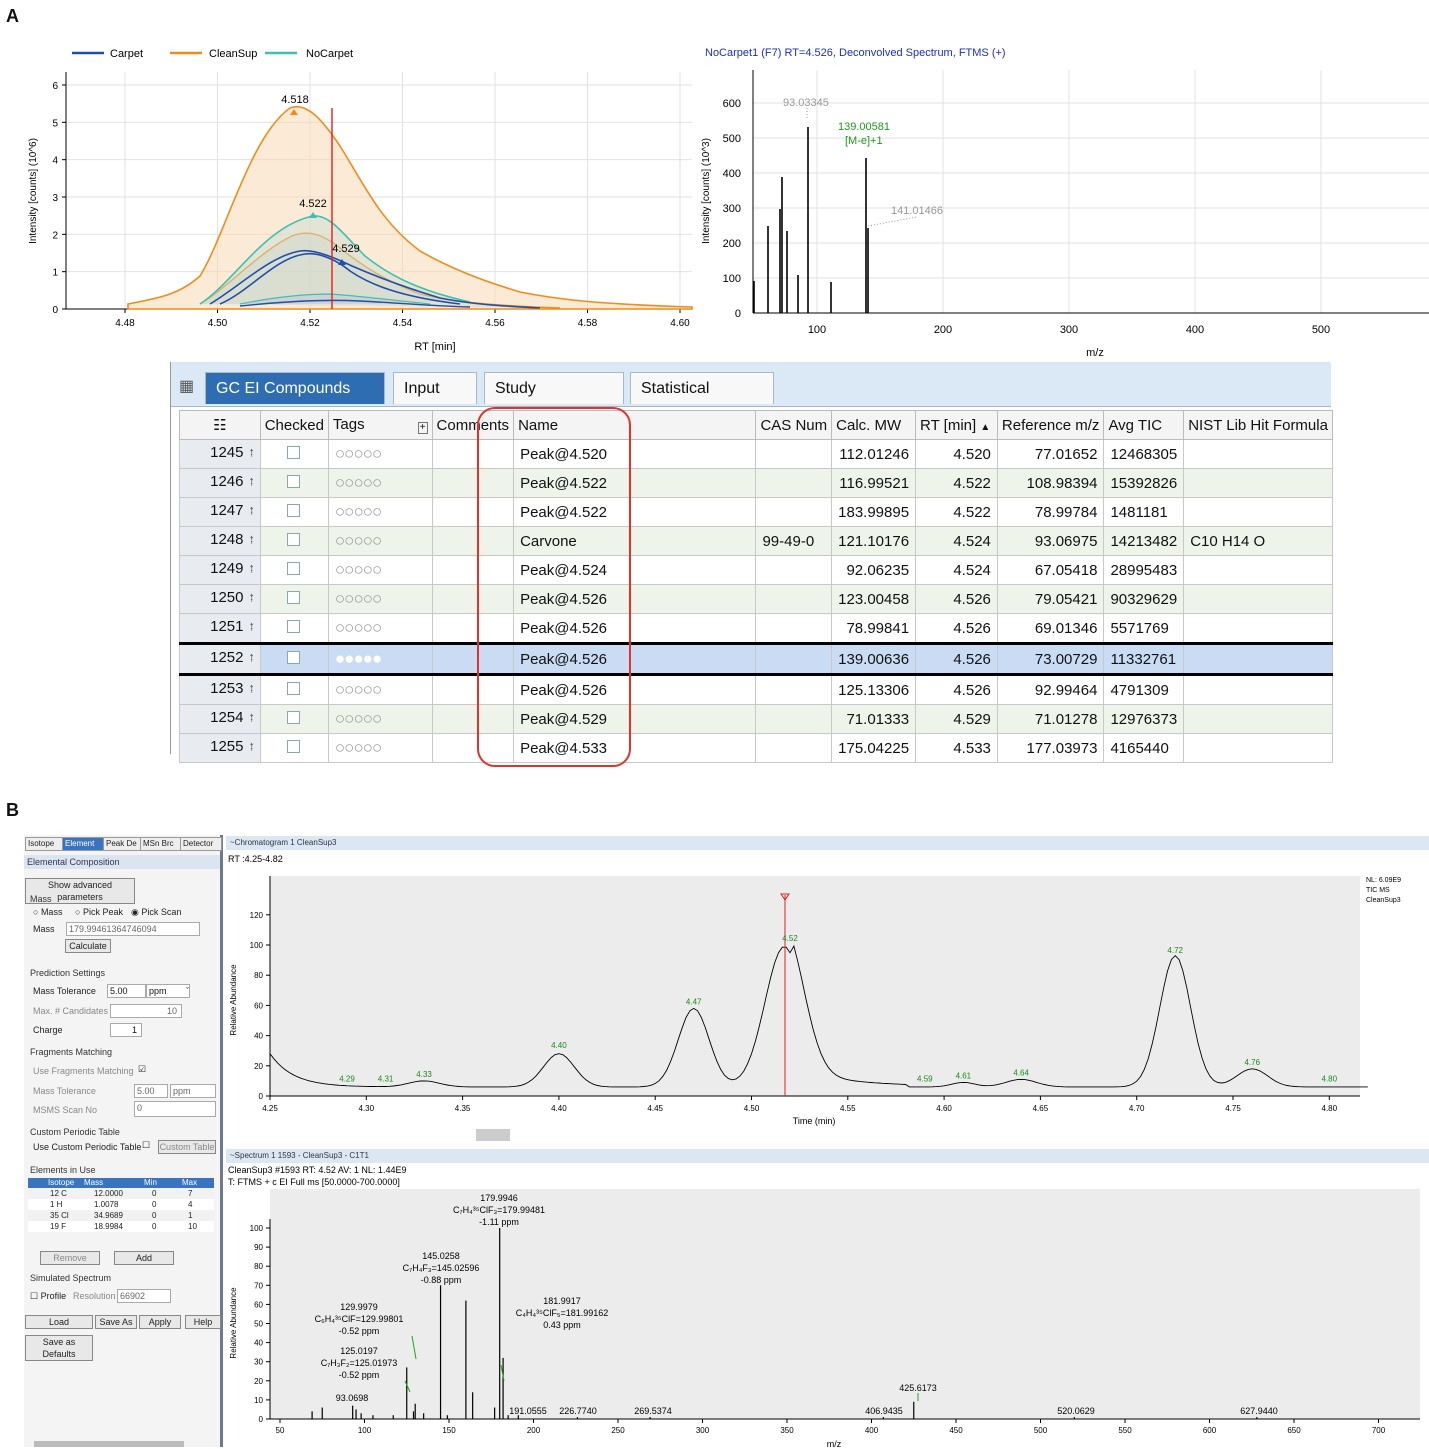  What do you see at coordinates (168, 991) in the screenshot?
I see `unit-select: ppm ˇ` at bounding box center [168, 991].